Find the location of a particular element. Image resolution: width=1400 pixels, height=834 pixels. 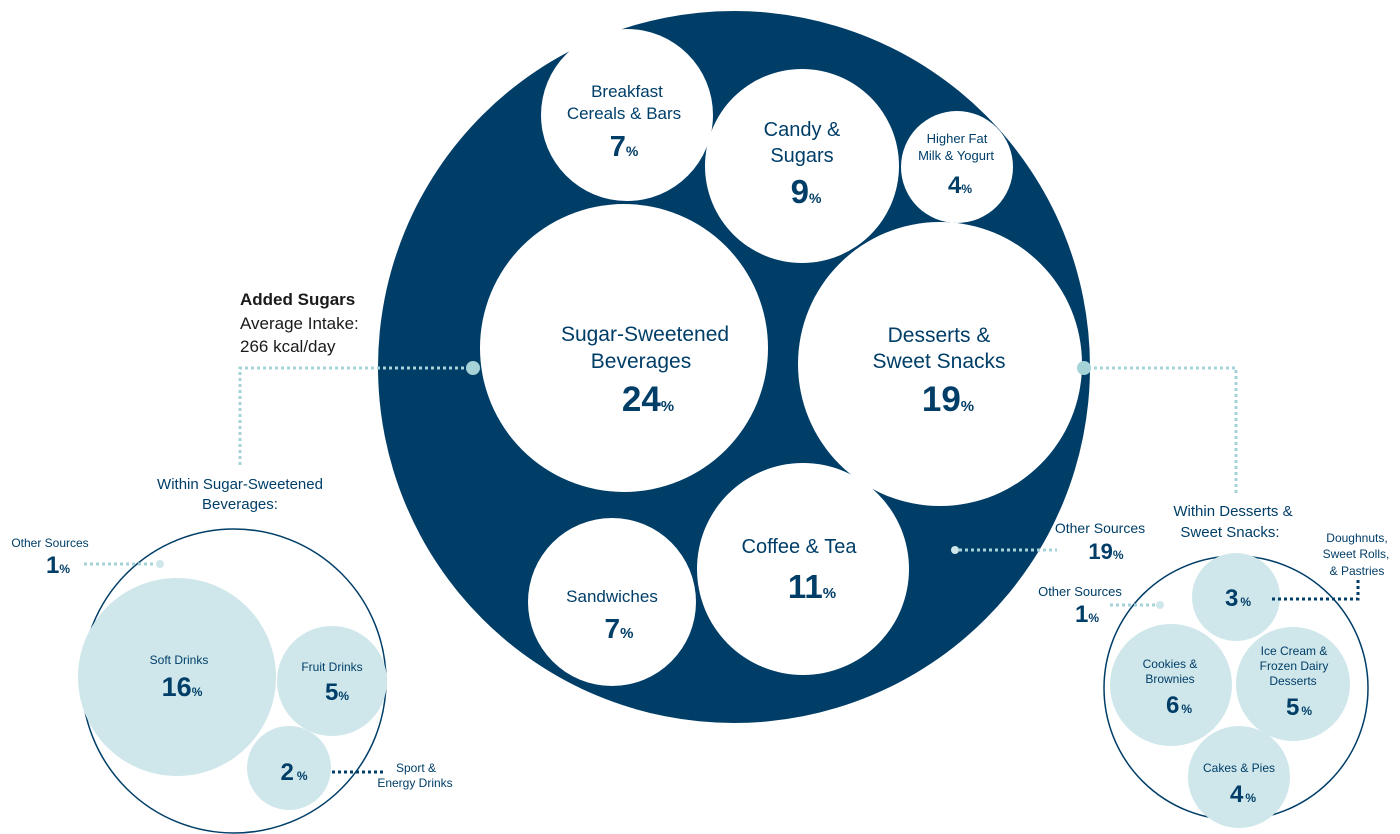

bubble-candy-sugars: Candy & Sugars 9% is located at coordinates (802, 166).